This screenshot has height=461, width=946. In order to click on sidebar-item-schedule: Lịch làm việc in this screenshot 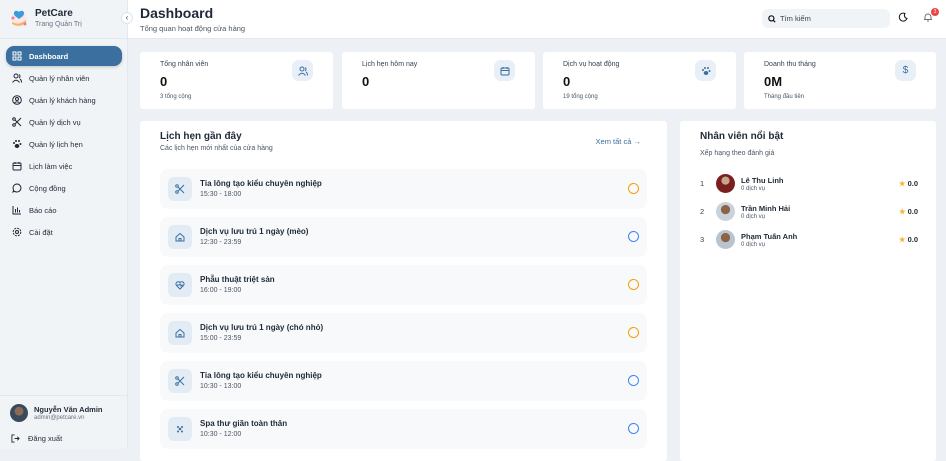, I will do `click(64, 166)`.